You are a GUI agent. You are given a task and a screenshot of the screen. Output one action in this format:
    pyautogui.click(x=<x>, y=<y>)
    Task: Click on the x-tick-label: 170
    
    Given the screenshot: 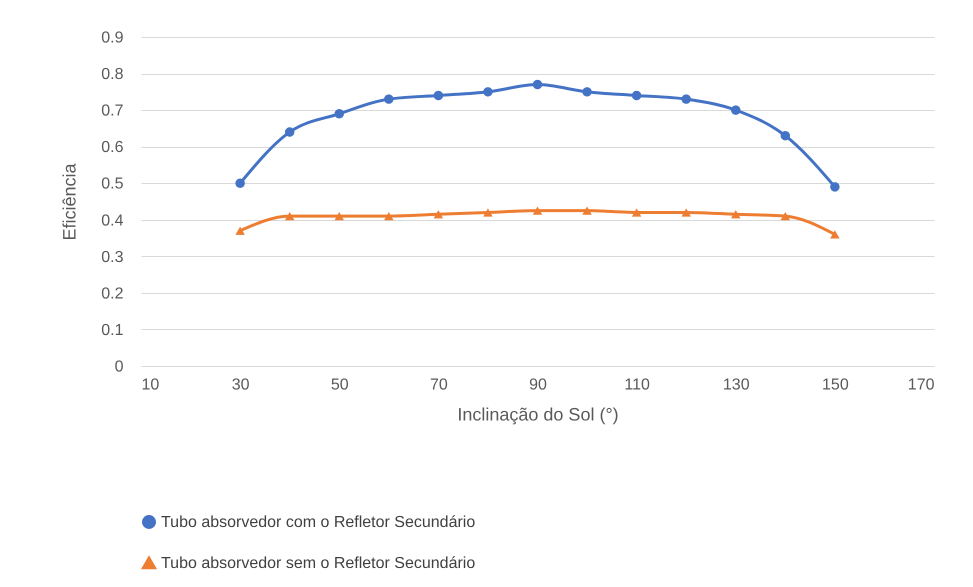 What is the action you would take?
    pyautogui.click(x=921, y=385)
    